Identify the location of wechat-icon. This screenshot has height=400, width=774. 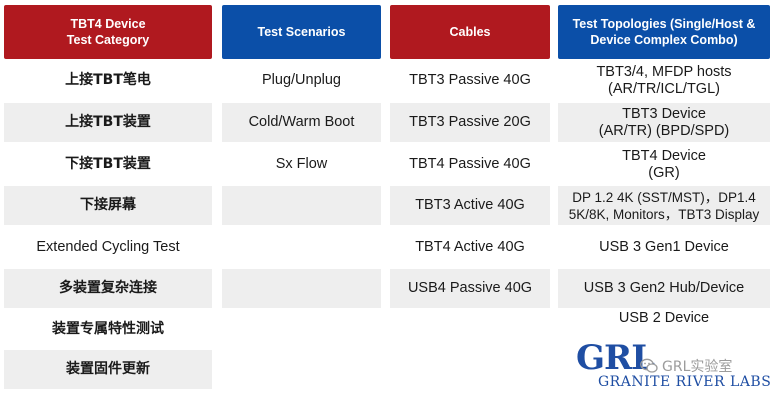
(649, 366).